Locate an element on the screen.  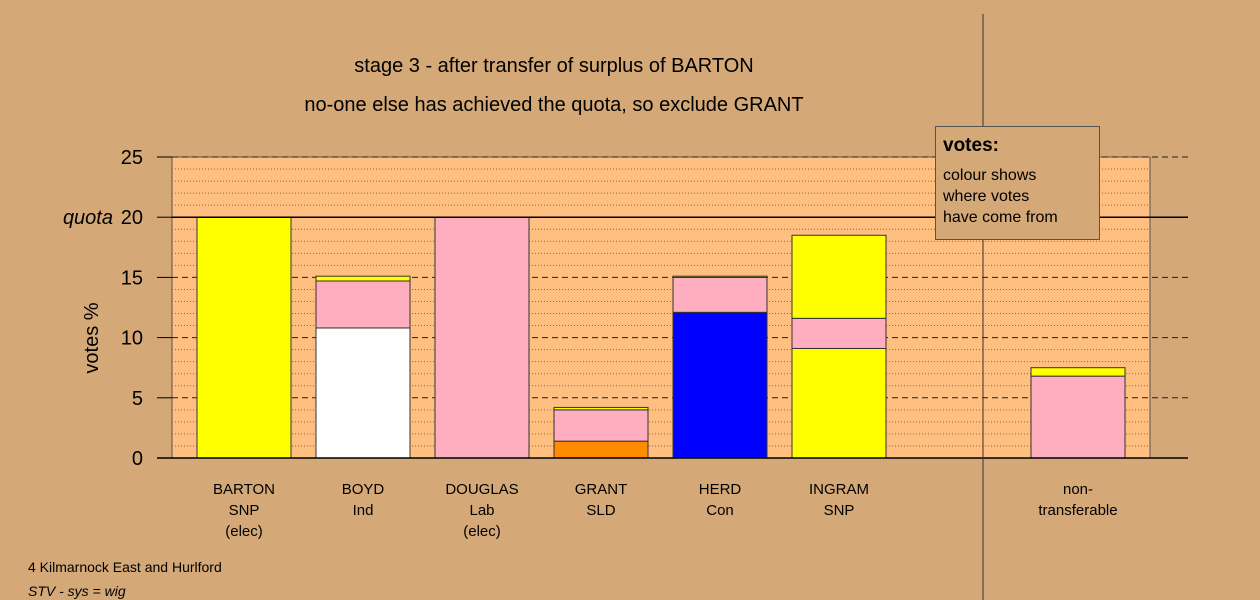
category-label: BARTON is located at coordinates (244, 489).